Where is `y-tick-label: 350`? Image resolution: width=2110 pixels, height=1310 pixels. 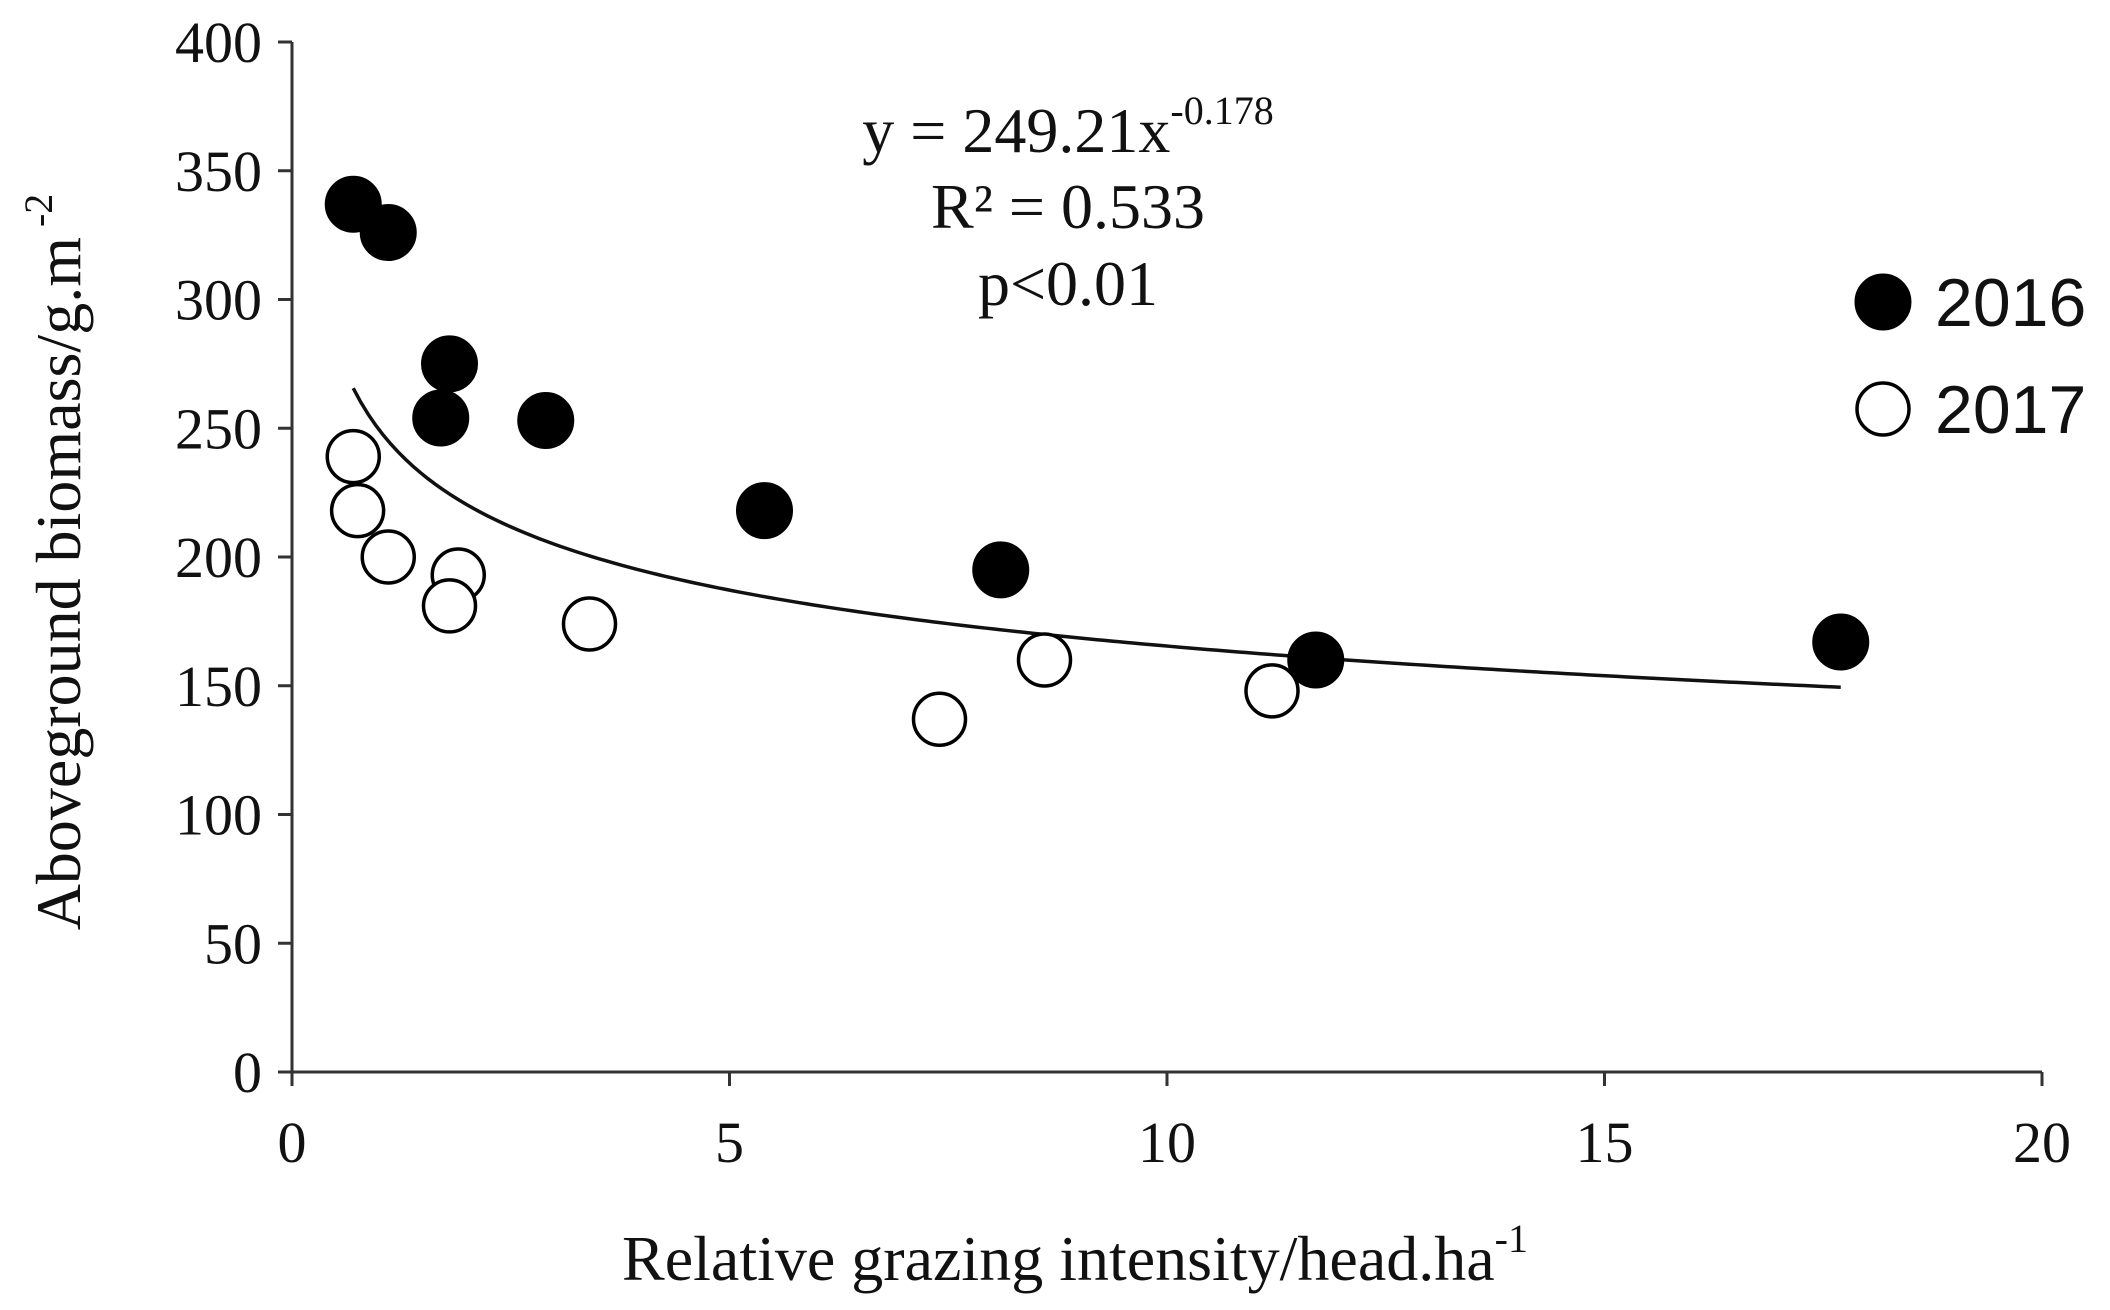 y-tick-label: 350 is located at coordinates (218, 171).